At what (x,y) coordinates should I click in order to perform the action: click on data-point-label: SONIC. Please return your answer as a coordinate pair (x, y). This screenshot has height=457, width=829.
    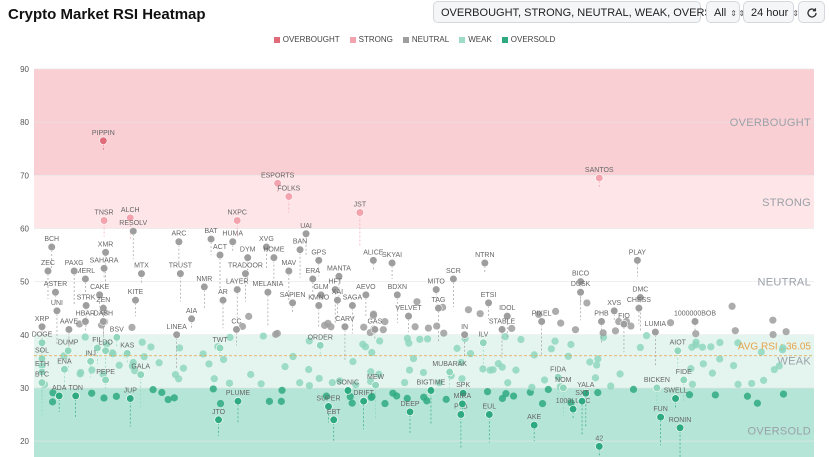
    Looking at the image, I should click on (348, 383).